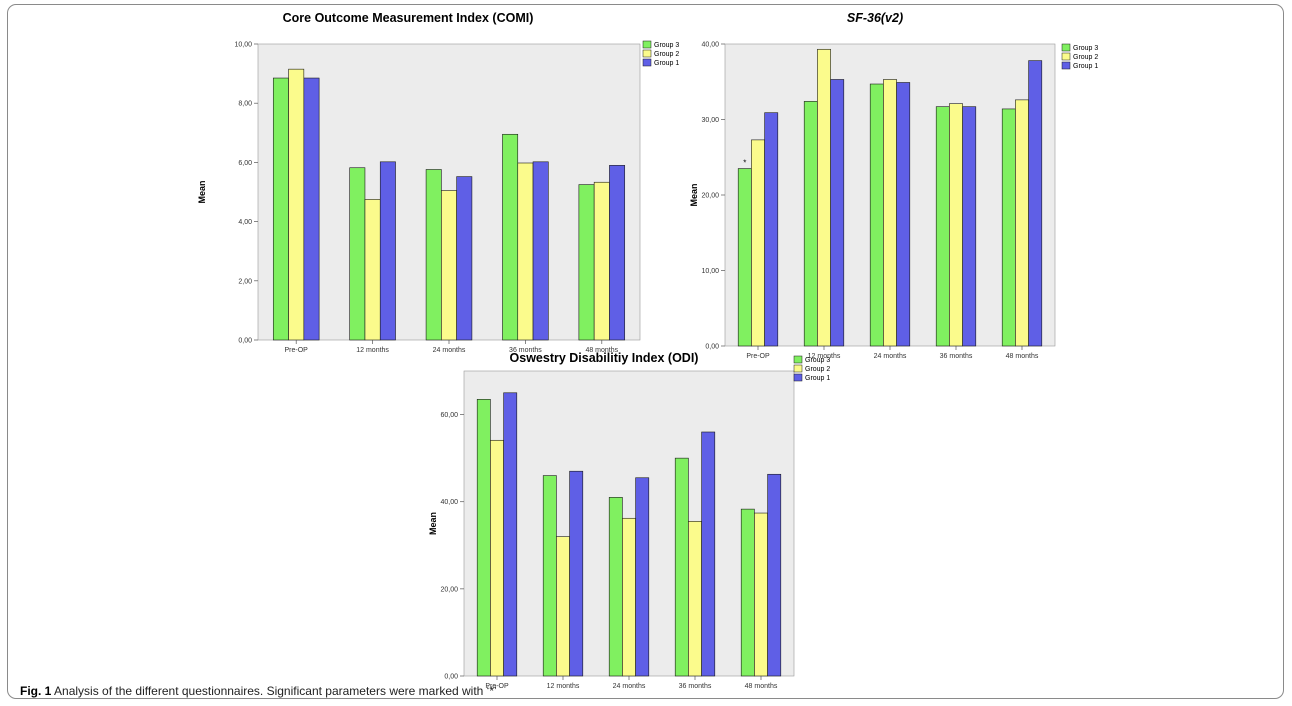  What do you see at coordinates (297, 350) in the screenshot?
I see `chart0-x-tick-label: Pre-OP` at bounding box center [297, 350].